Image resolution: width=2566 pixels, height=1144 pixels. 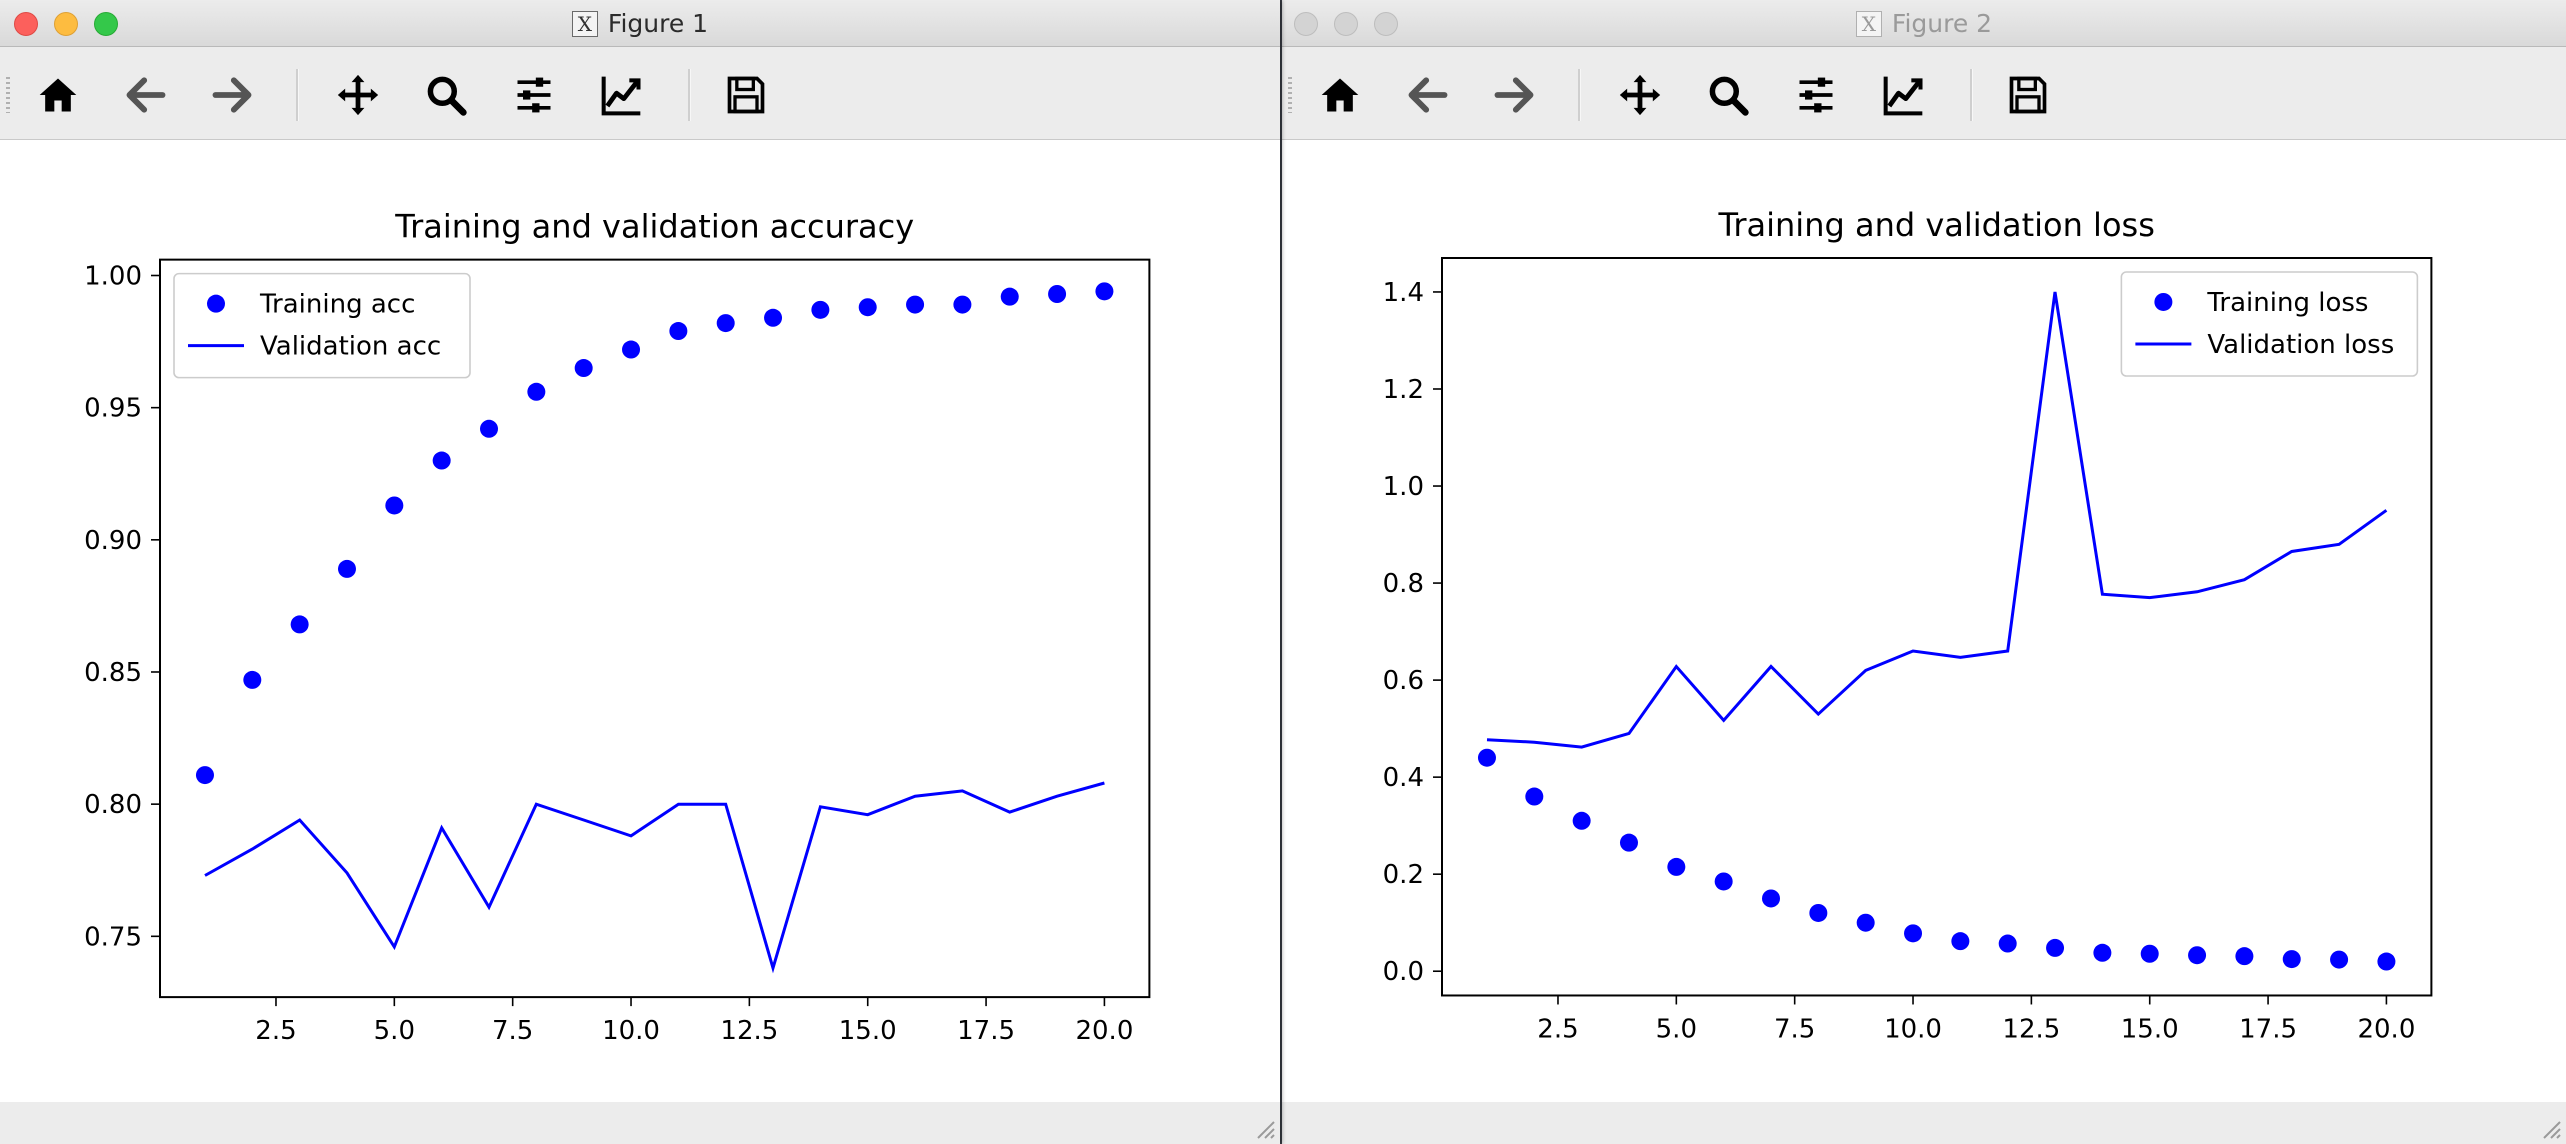 I want to click on x-tick-label: 5.0, so click(x=1676, y=1029).